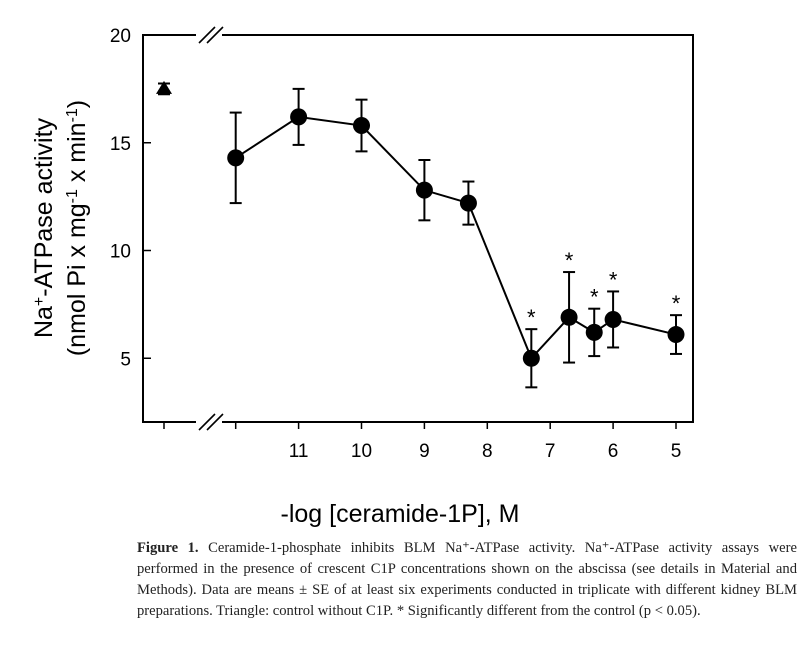  Describe the element at coordinates (613, 451) in the screenshot. I see `x-tick-label: 6` at that location.